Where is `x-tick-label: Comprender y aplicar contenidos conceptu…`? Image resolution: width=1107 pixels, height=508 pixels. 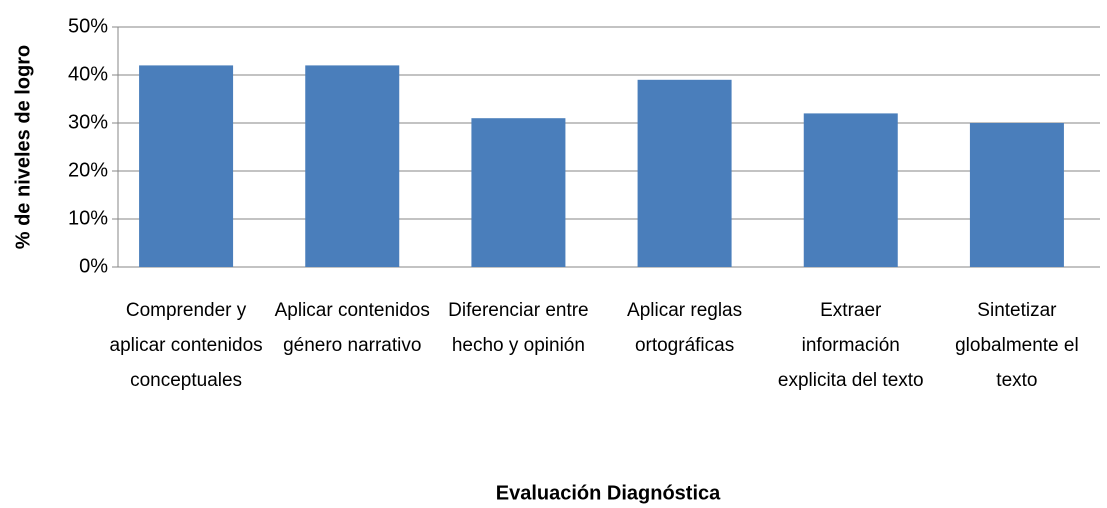
x-tick-label: Comprender y aplicar contenidos conceptu… is located at coordinates (186, 345).